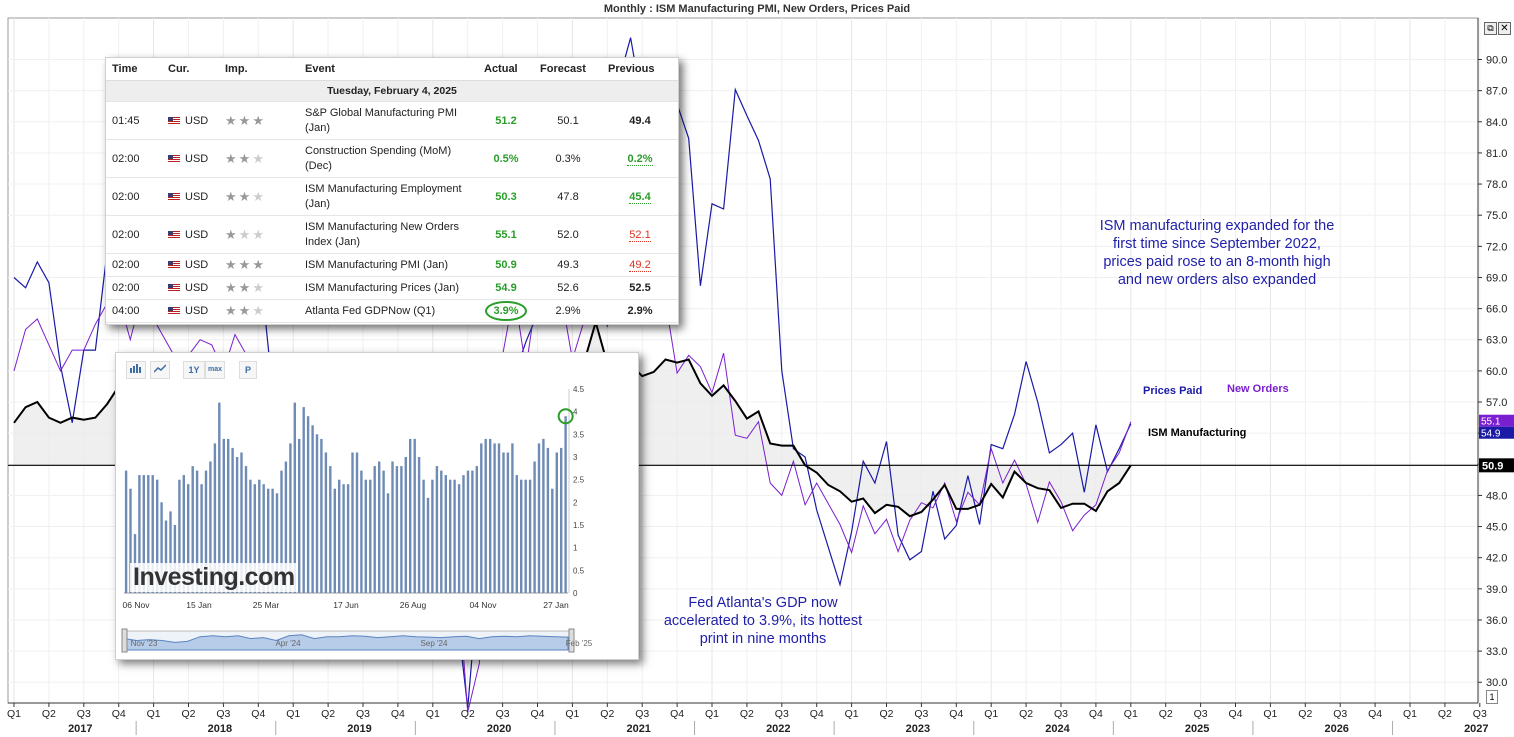  Describe the element at coordinates (388, 234) in the screenshot. I see `event-name: ISM Manufacturing New Orders Index (Jan)` at that location.